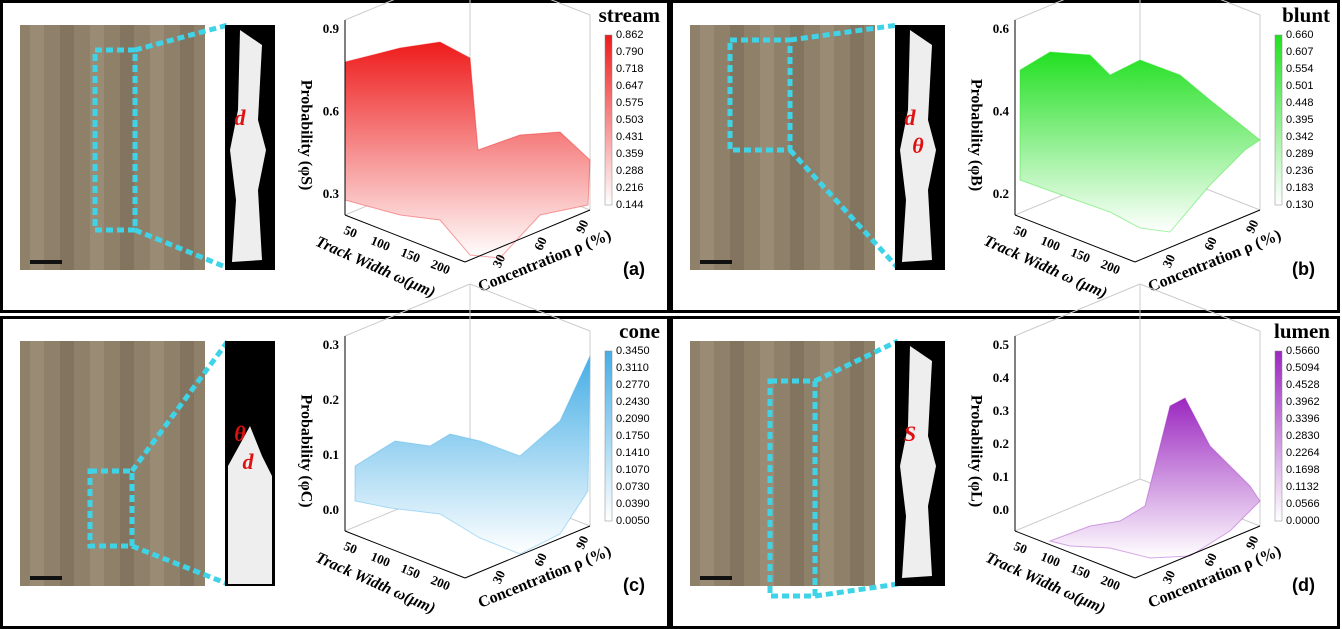 The width and height of the screenshot is (1342, 629). Describe the element at coordinates (633, 385) in the screenshot. I see `colorbar-label: 0.2770` at that location.